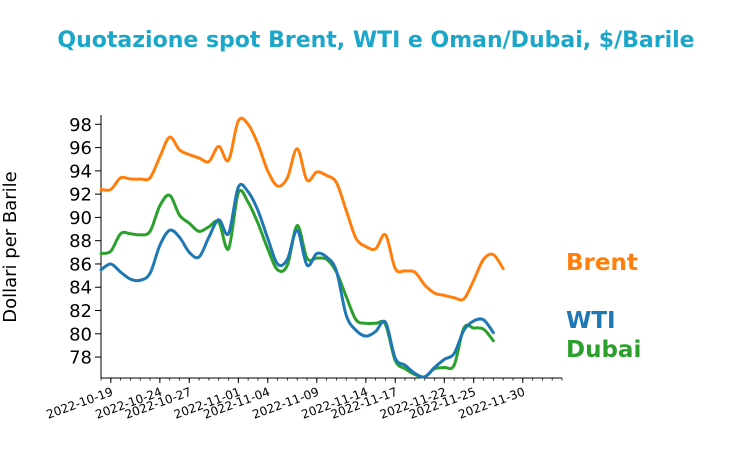 The width and height of the screenshot is (752, 476). What do you see at coordinates (80, 311) in the screenshot?
I see `y-tick-label: 82` at bounding box center [80, 311].